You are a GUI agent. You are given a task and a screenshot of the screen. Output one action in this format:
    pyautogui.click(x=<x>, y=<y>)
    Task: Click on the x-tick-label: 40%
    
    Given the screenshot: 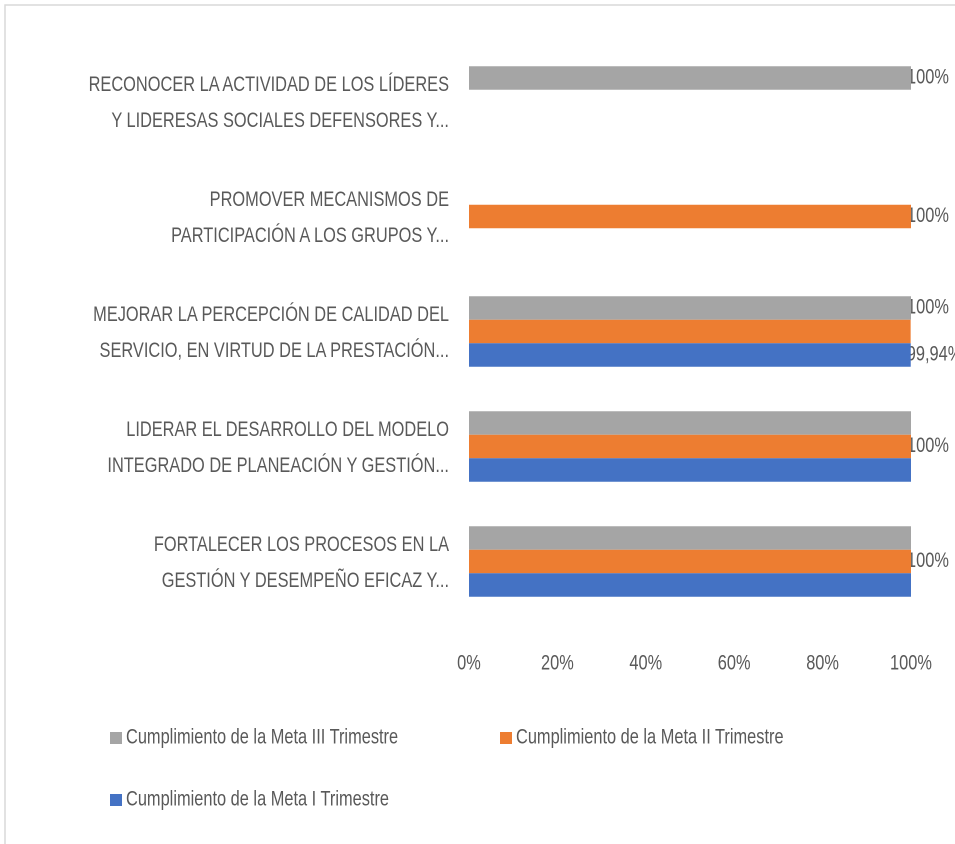 What is the action you would take?
    pyautogui.click(x=645, y=662)
    